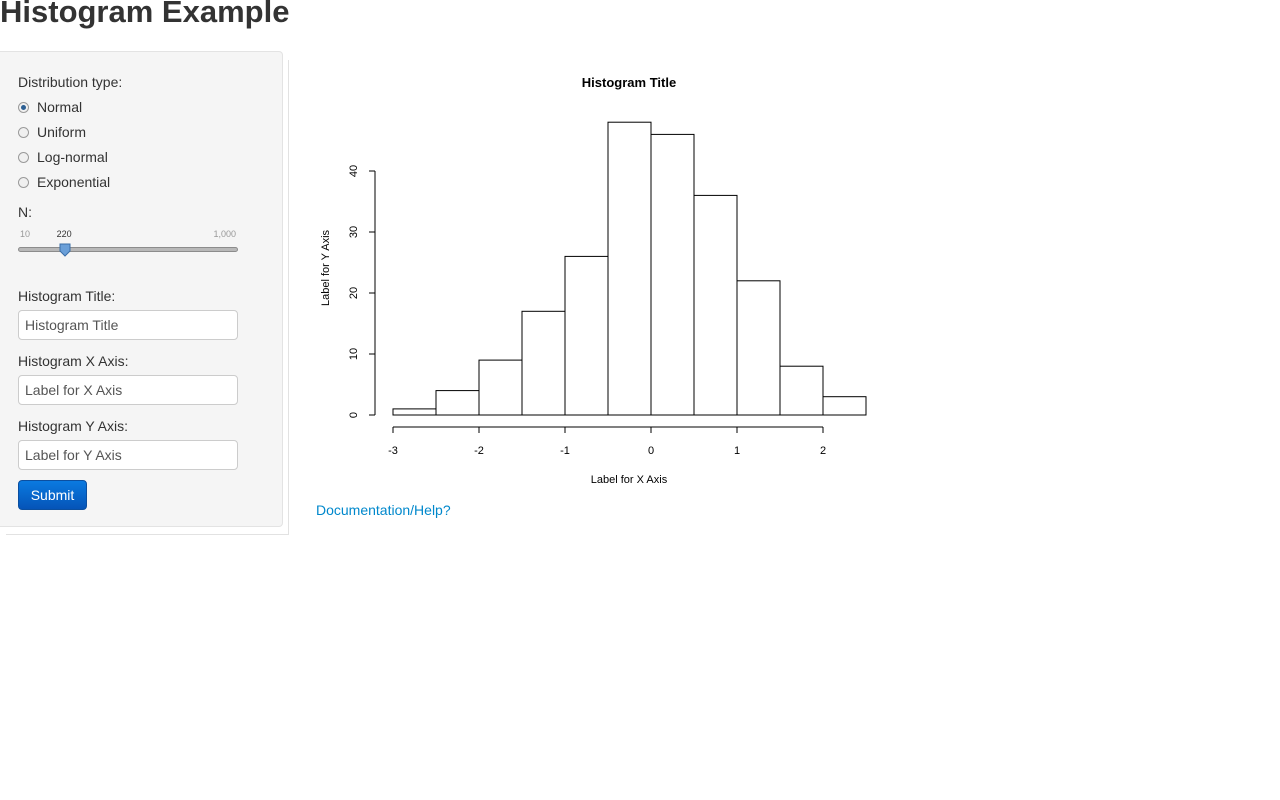 Image resolution: width=1280 pixels, height=800 pixels. What do you see at coordinates (479, 451) in the screenshot?
I see `x-tick-label: -2` at bounding box center [479, 451].